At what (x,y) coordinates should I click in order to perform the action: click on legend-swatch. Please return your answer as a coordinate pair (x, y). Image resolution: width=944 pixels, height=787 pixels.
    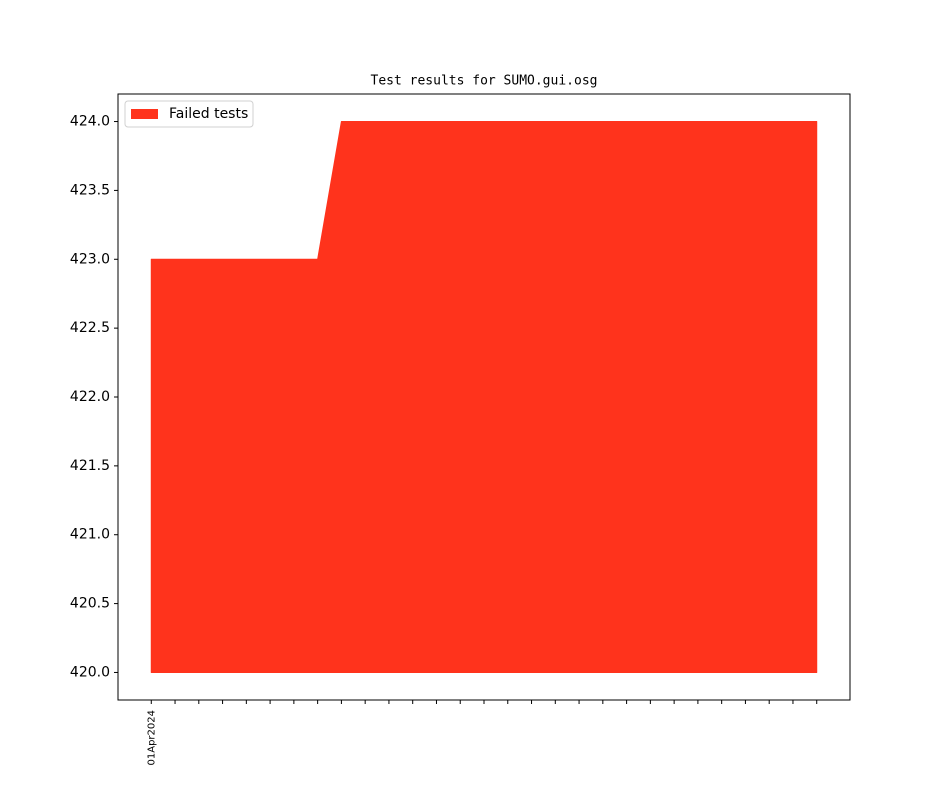
    Looking at the image, I should click on (144, 114).